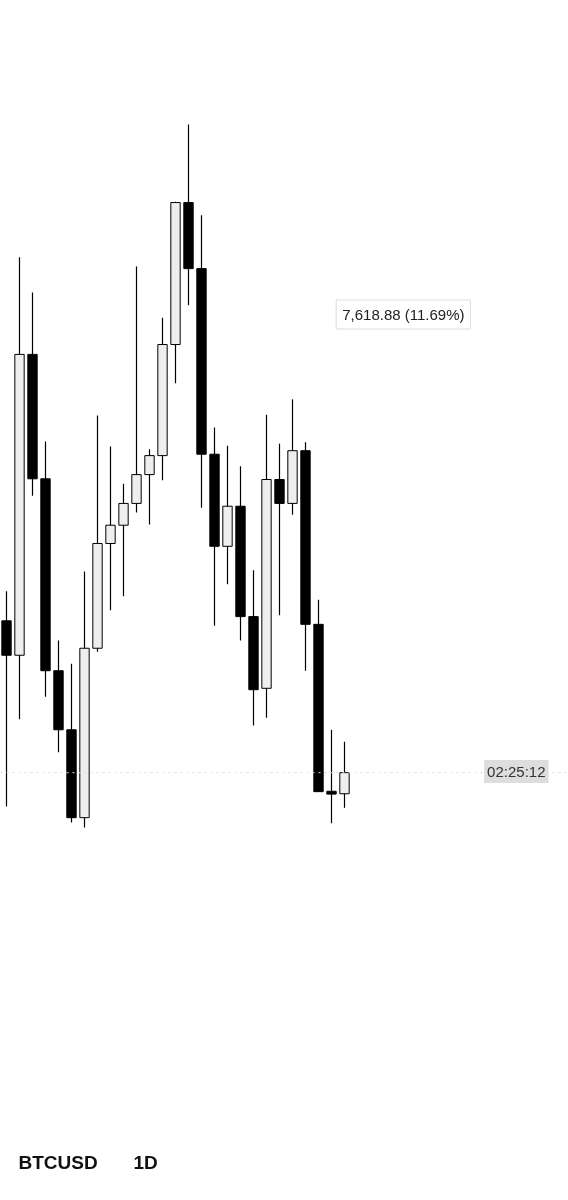 The width and height of the screenshot is (568, 1200). I want to click on annotation: 7,618.88 (11.69%), so click(403, 314).